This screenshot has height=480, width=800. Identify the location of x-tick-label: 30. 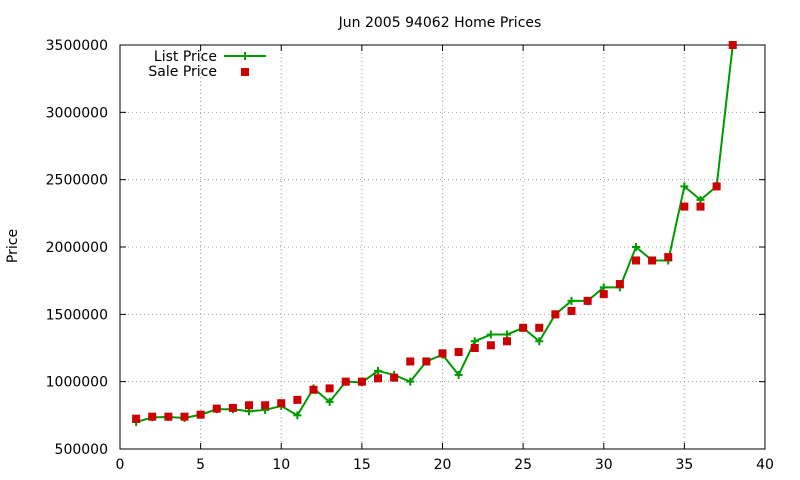
(604, 465).